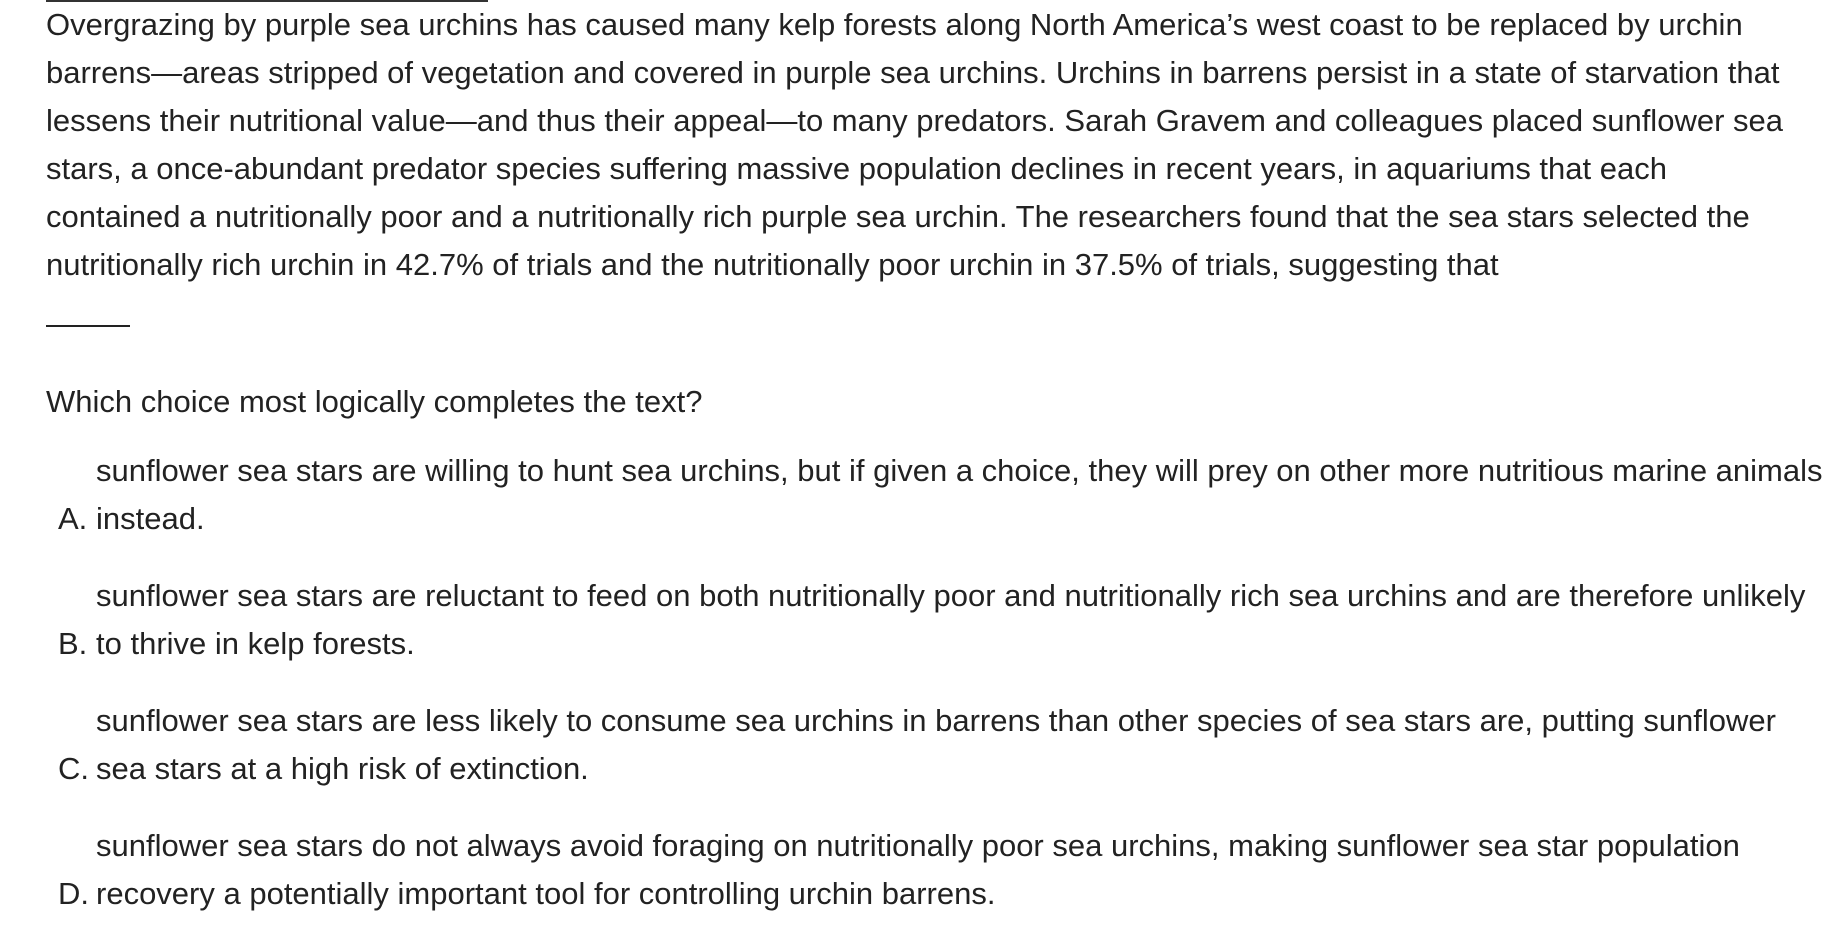 Image resolution: width=1836 pixels, height=947 pixels. I want to click on top-divider, so click(267, 1).